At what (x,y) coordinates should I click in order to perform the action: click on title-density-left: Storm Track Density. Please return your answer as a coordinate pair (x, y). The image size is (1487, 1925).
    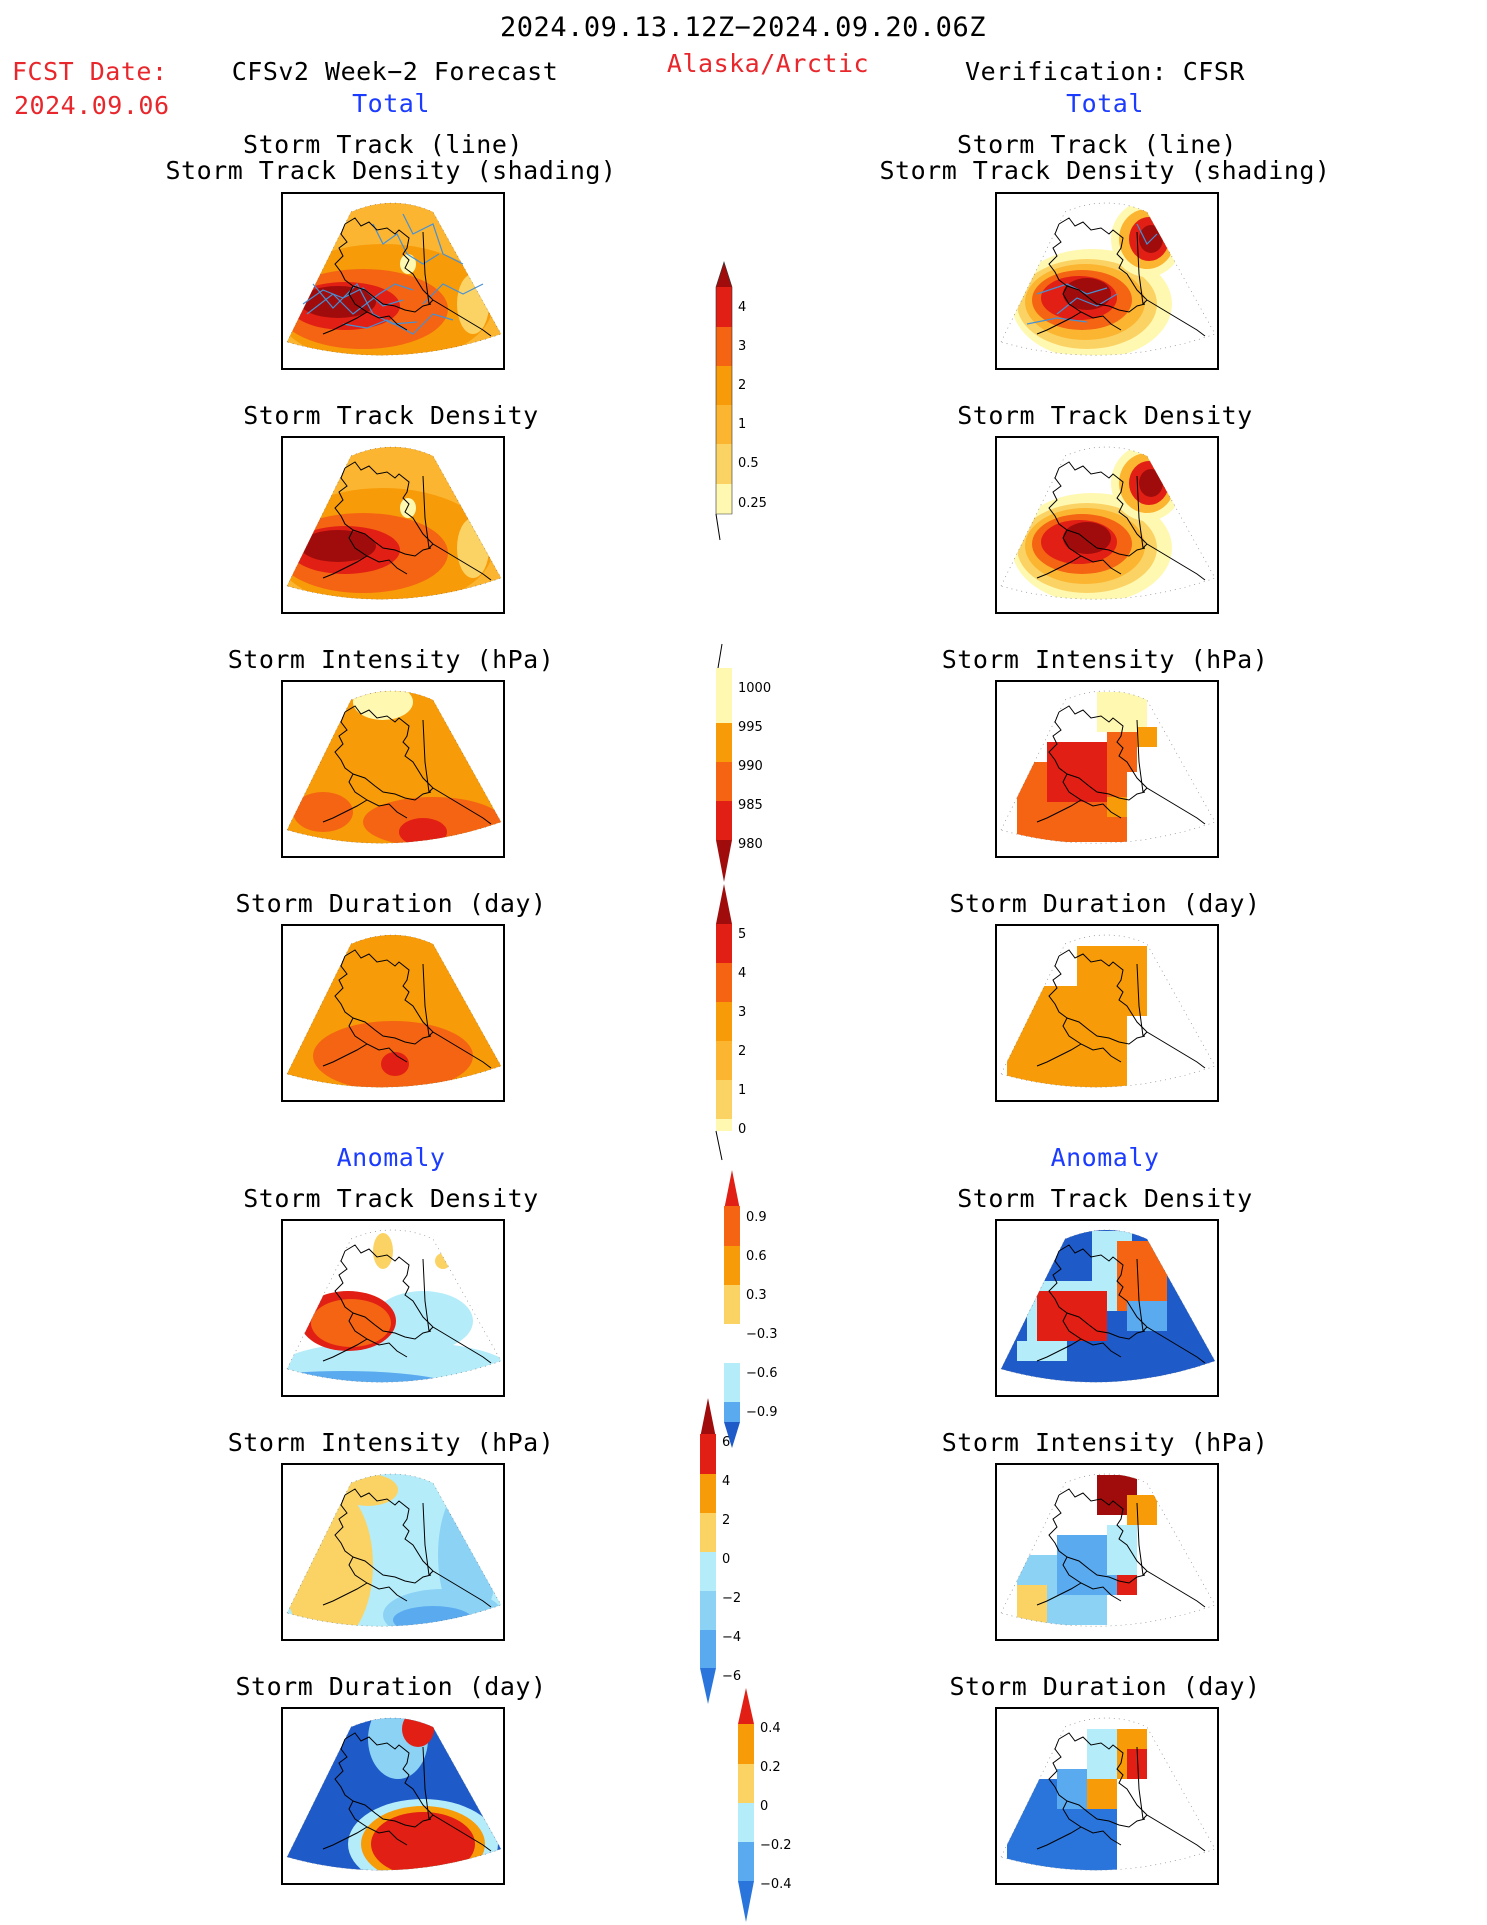
    Looking at the image, I should click on (391, 415).